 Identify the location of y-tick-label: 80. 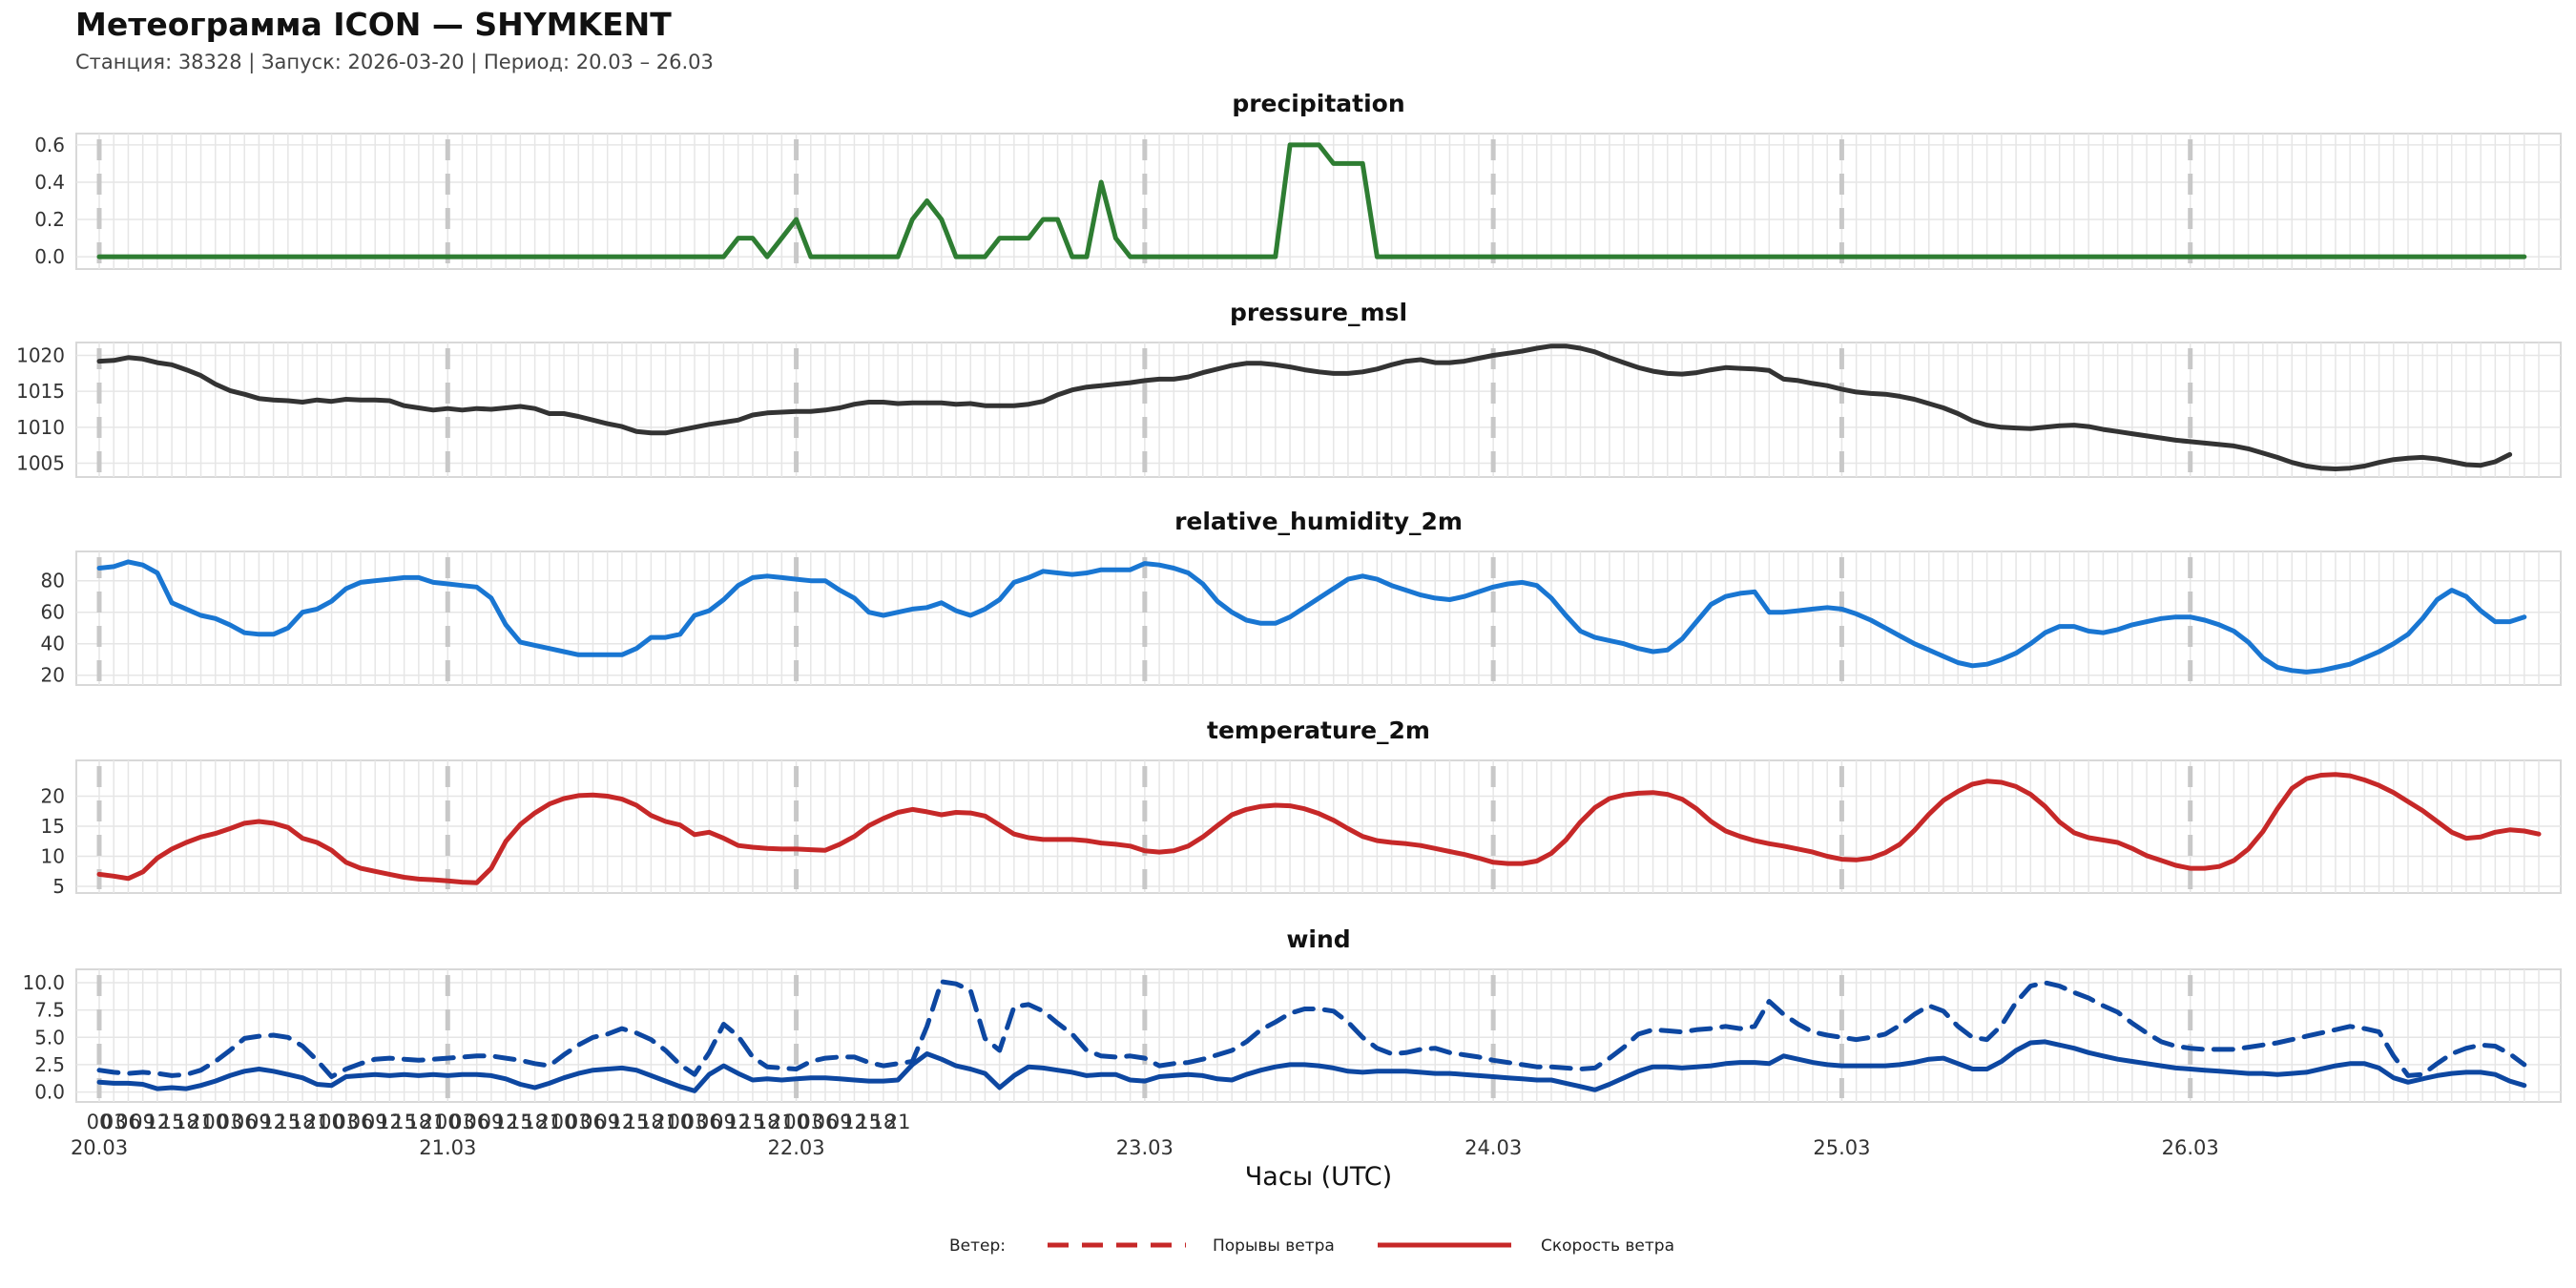
(53, 581).